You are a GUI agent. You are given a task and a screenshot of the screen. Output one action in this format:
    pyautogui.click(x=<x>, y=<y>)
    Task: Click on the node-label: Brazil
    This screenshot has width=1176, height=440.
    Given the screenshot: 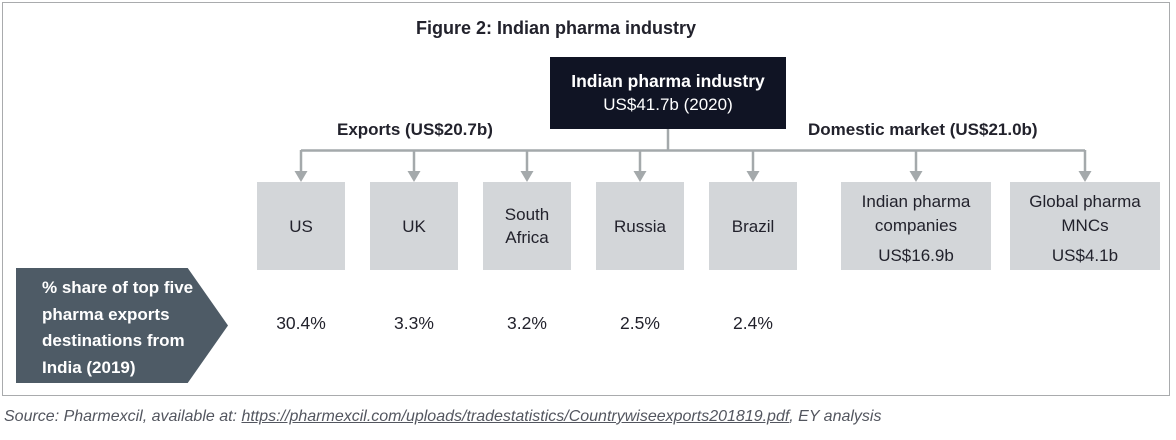 What is the action you would take?
    pyautogui.click(x=753, y=226)
    